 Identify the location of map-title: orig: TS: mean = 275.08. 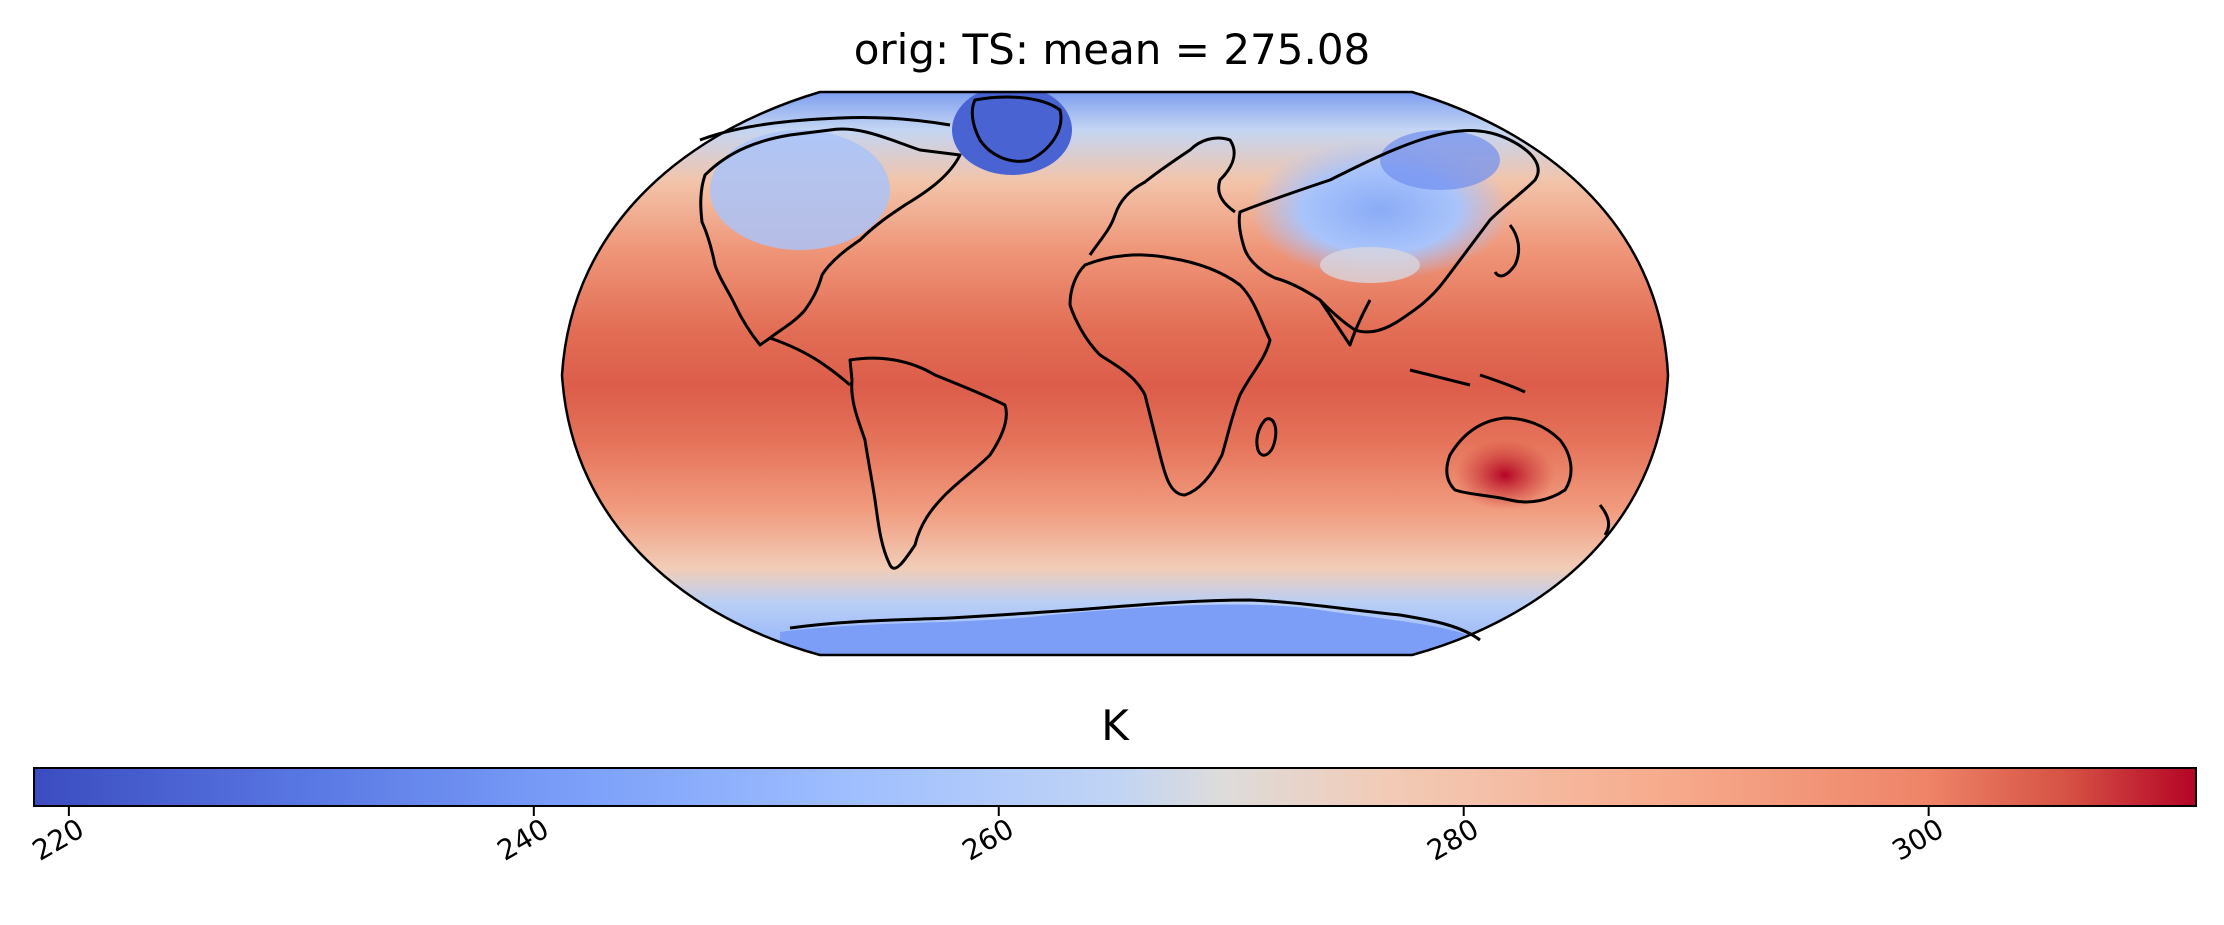
(1112, 49).